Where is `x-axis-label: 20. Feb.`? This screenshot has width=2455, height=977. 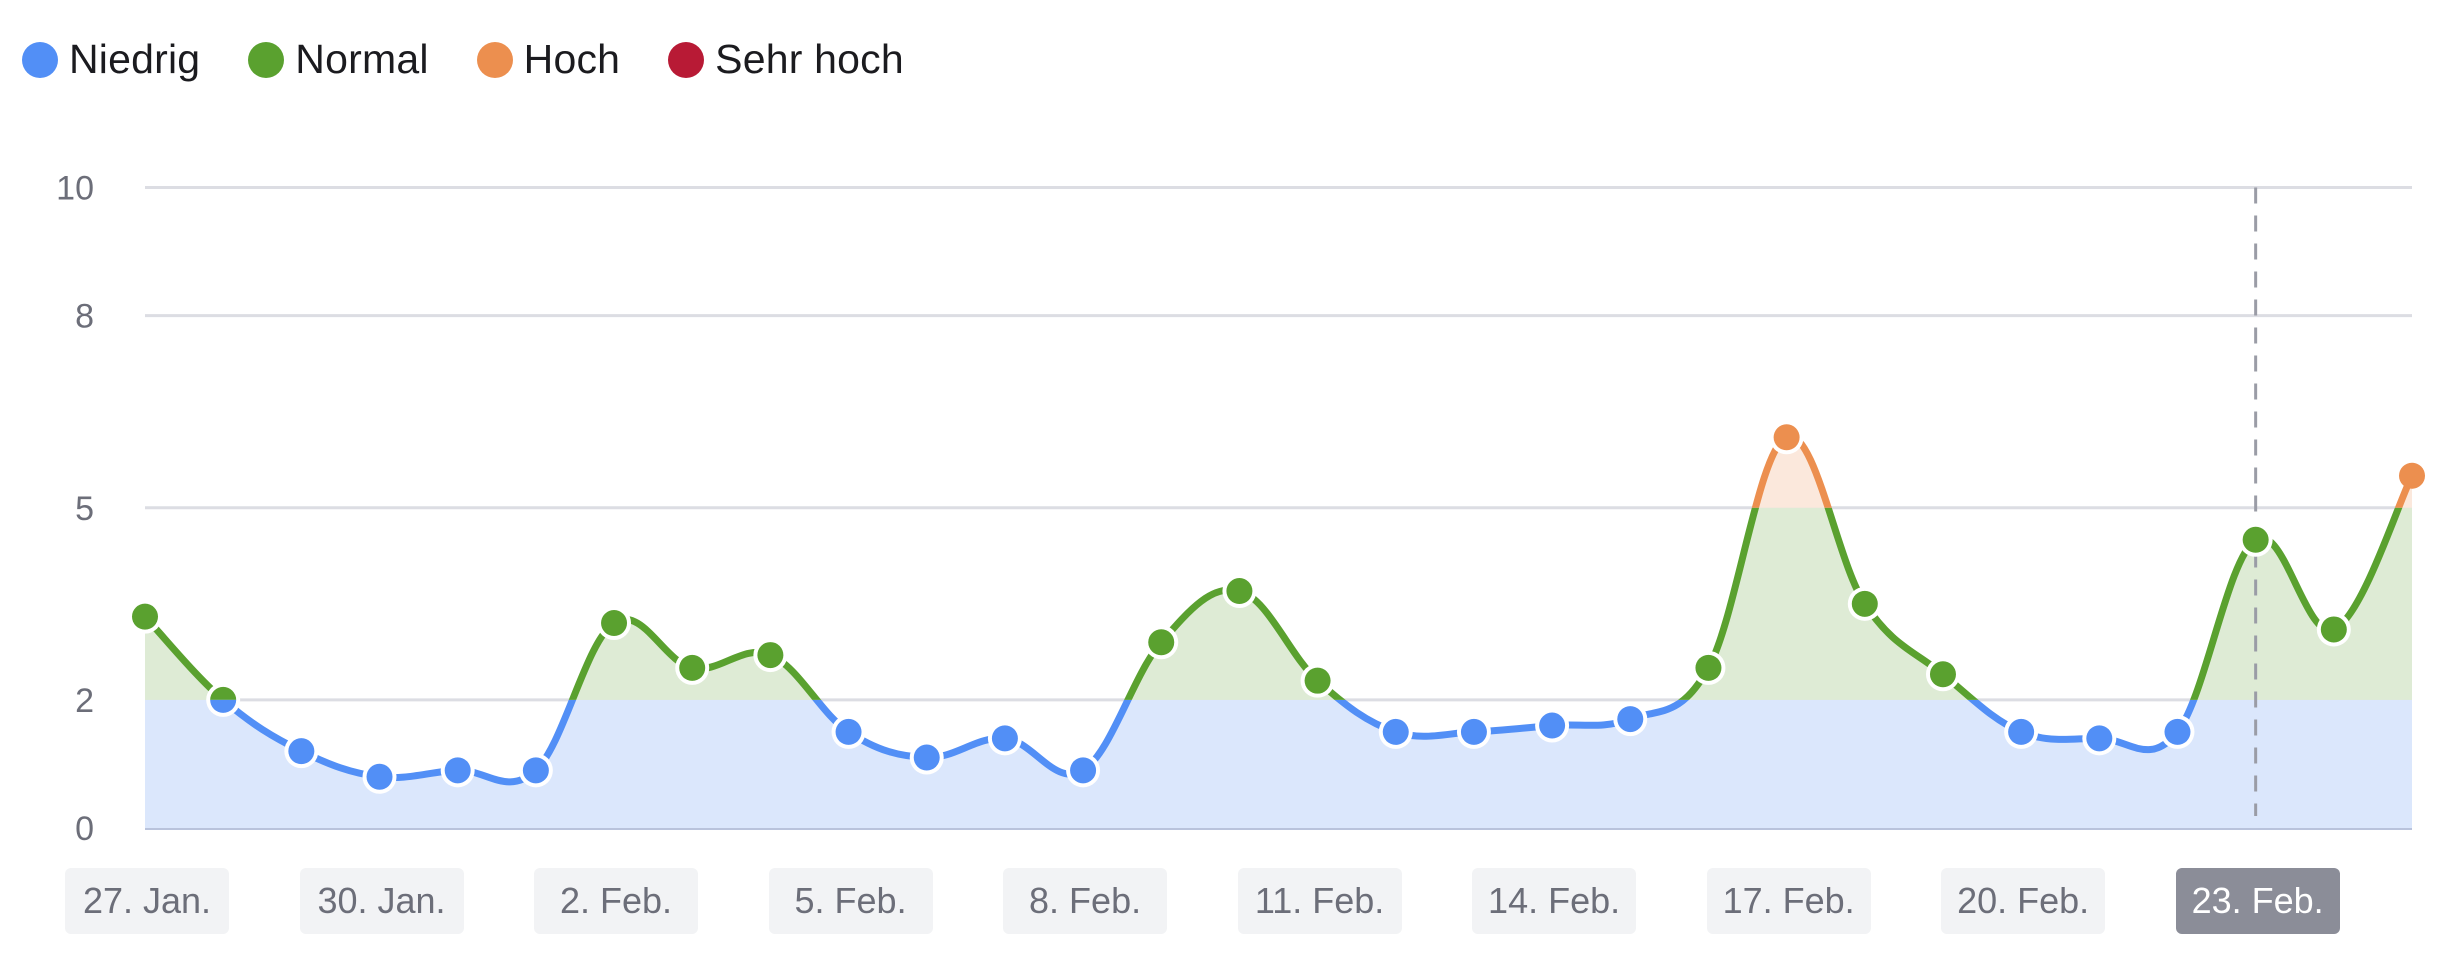 x-axis-label: 20. Feb. is located at coordinates (2023, 901).